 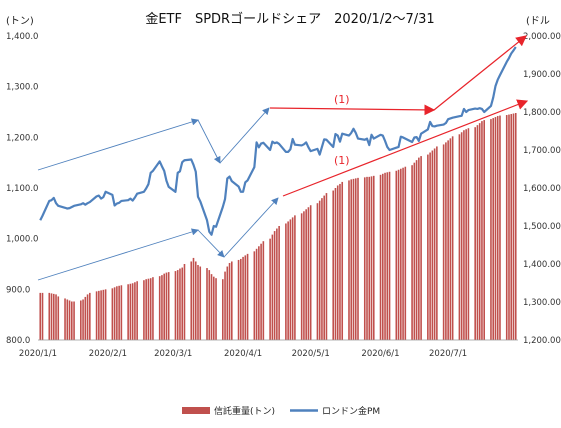 What do you see at coordinates (108, 354) in the screenshot?
I see `x-tick-1: 2020/2/1` at bounding box center [108, 354].